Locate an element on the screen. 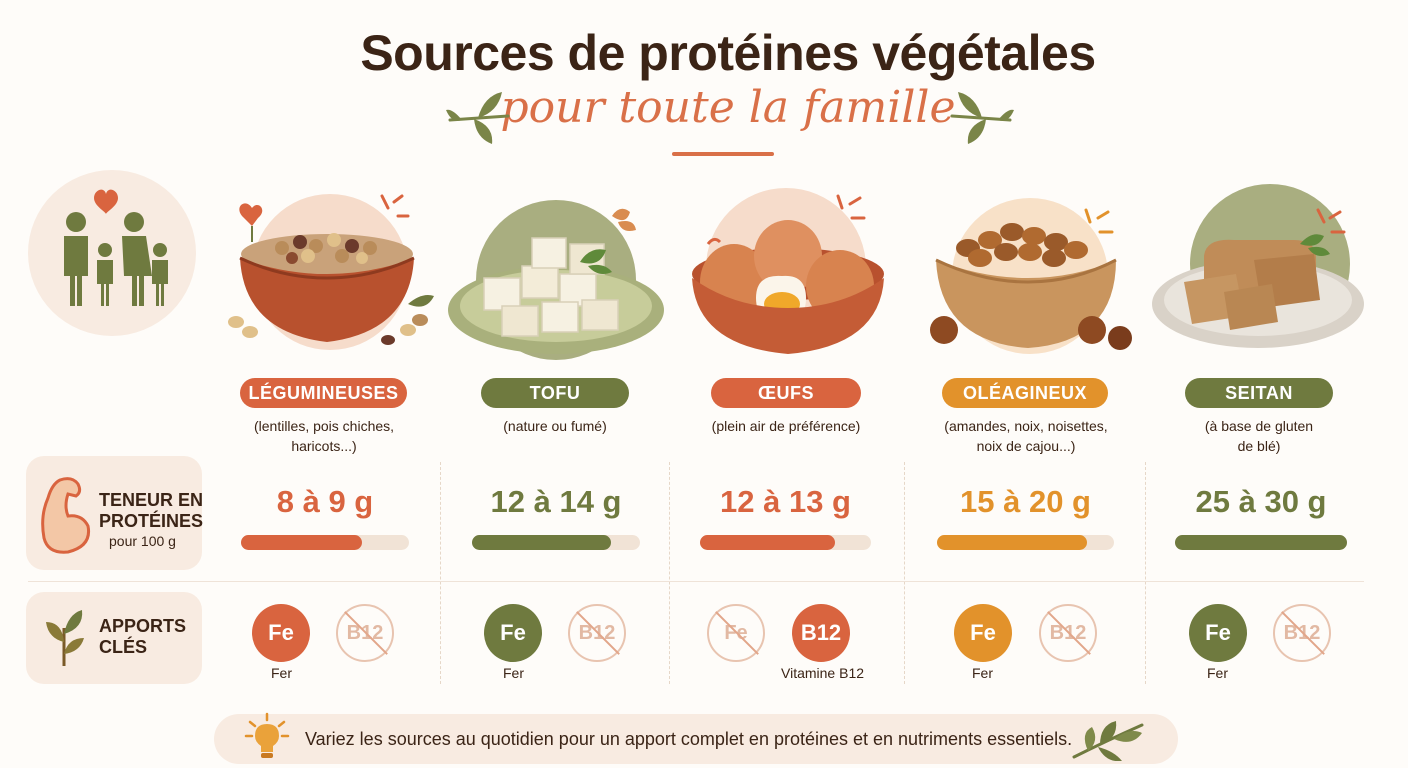 Image resolution: width=1408 pixels, height=768 pixels. food-description: (nature ou fumé) is located at coordinates (555, 426).